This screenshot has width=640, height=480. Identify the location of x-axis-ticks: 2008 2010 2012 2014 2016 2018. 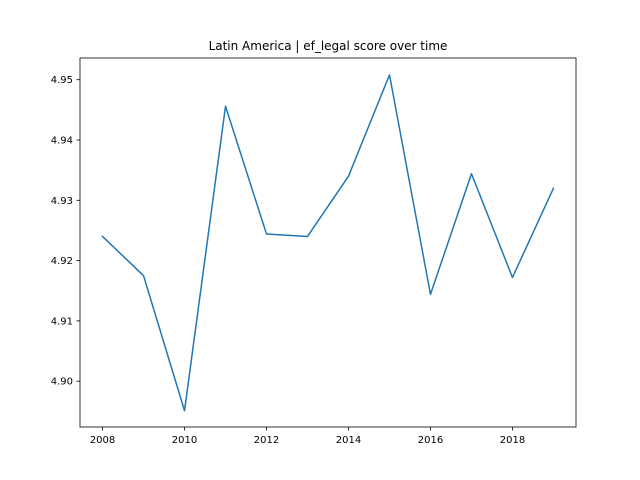
(307, 436).